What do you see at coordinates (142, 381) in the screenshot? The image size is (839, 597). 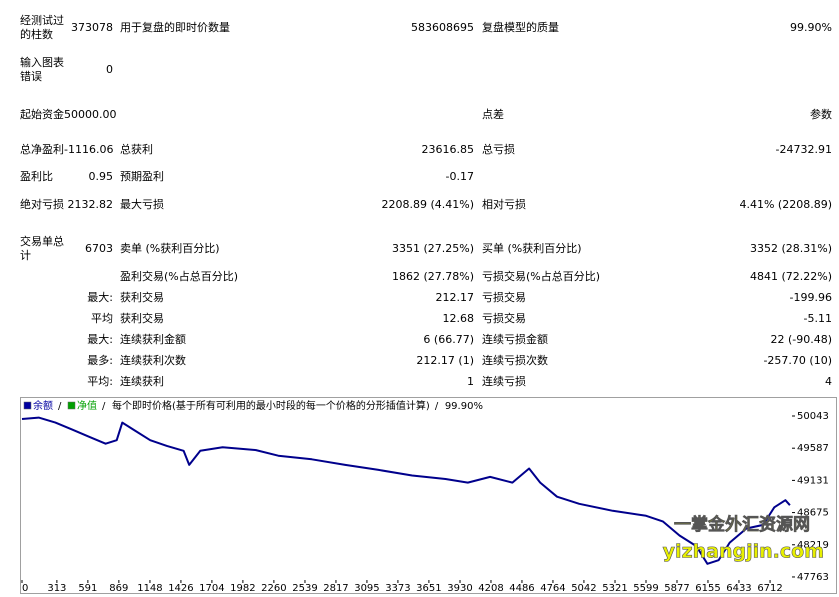 I see `mid-label: 连续获利` at bounding box center [142, 381].